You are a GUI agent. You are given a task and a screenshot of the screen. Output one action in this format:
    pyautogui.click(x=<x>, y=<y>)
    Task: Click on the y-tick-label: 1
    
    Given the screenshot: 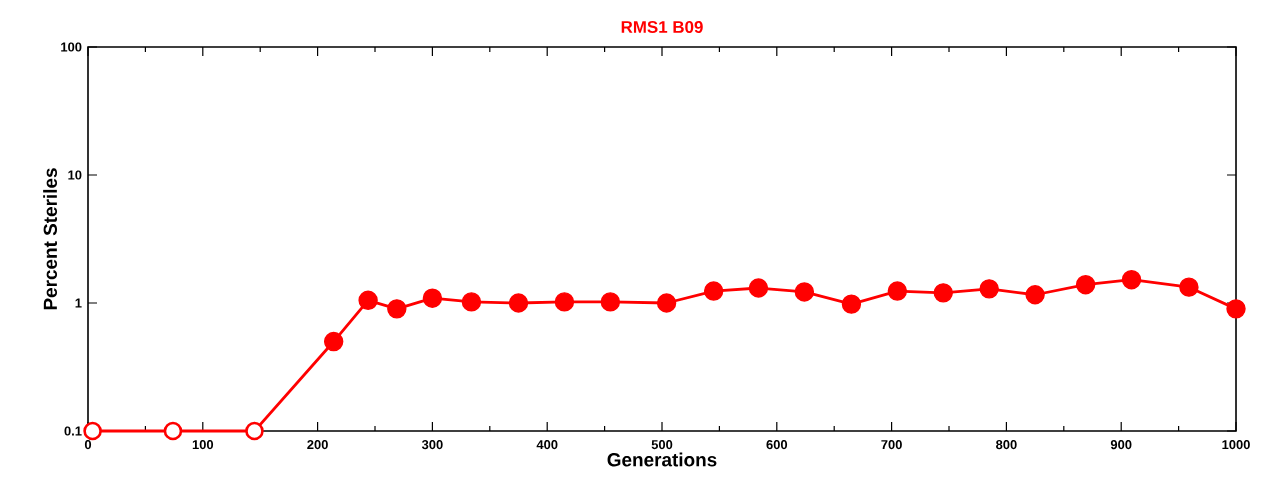 What is the action you would take?
    pyautogui.click(x=78, y=303)
    